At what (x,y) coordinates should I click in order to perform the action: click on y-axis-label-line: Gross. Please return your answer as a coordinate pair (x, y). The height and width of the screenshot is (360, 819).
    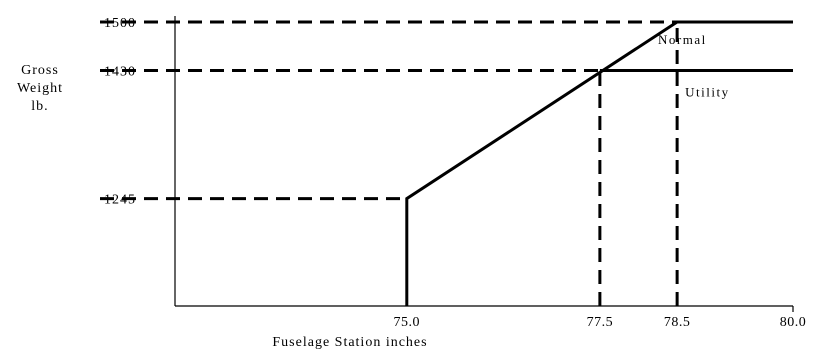
    Looking at the image, I should click on (40, 70).